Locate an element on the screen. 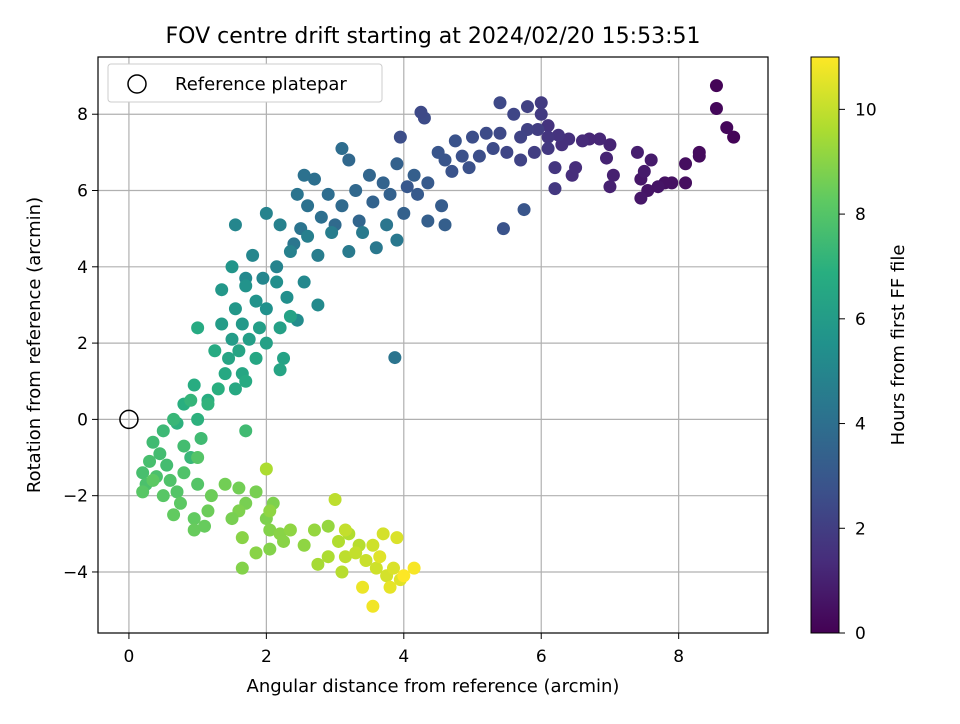 This screenshot has height=724, width=960. colorbar-tick-label: 8 is located at coordinates (860, 215).